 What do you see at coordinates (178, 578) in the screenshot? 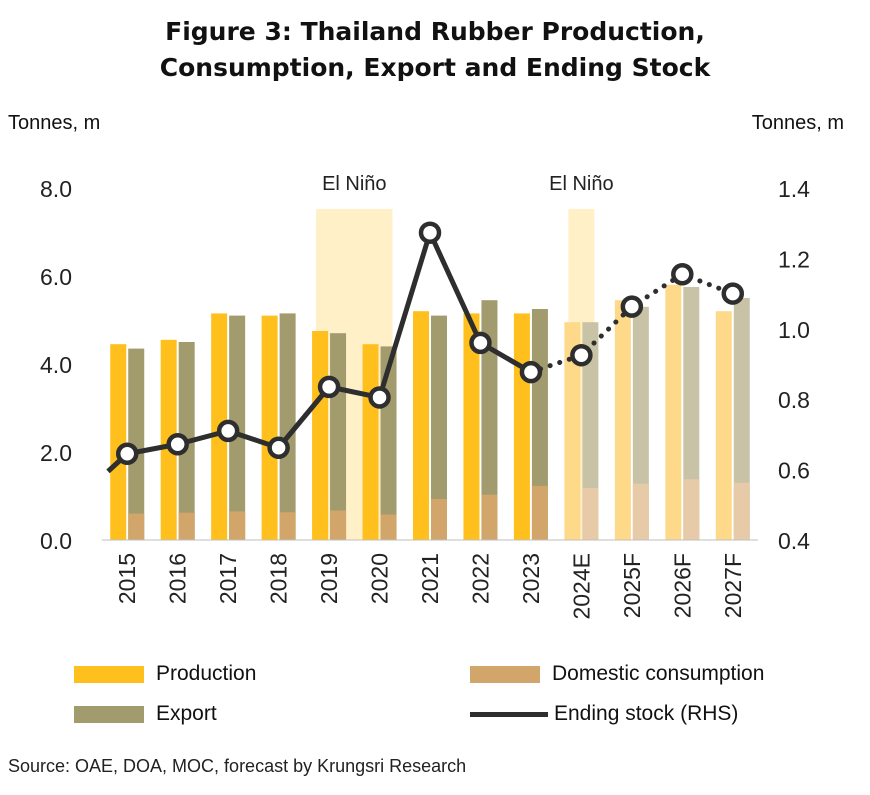
I see `x-tick-label: 2016` at bounding box center [178, 578].